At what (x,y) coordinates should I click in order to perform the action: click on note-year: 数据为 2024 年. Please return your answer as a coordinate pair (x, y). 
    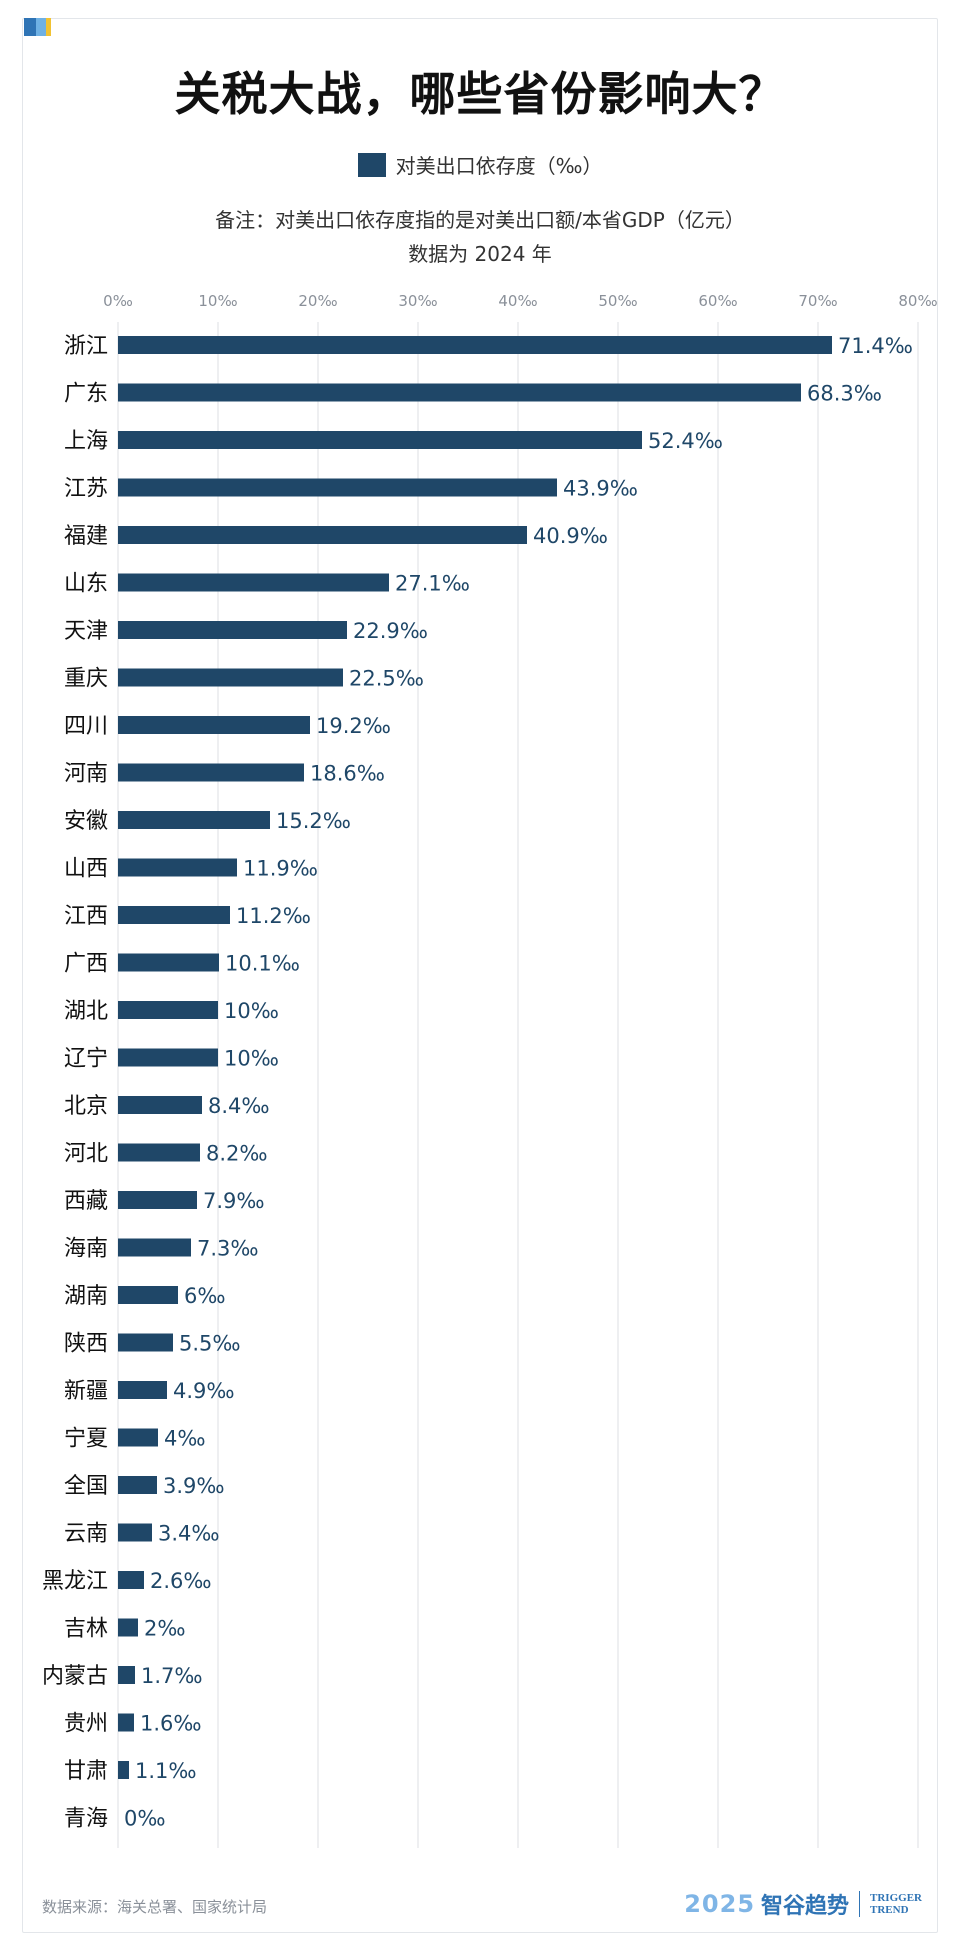
    Looking at the image, I should click on (480, 254).